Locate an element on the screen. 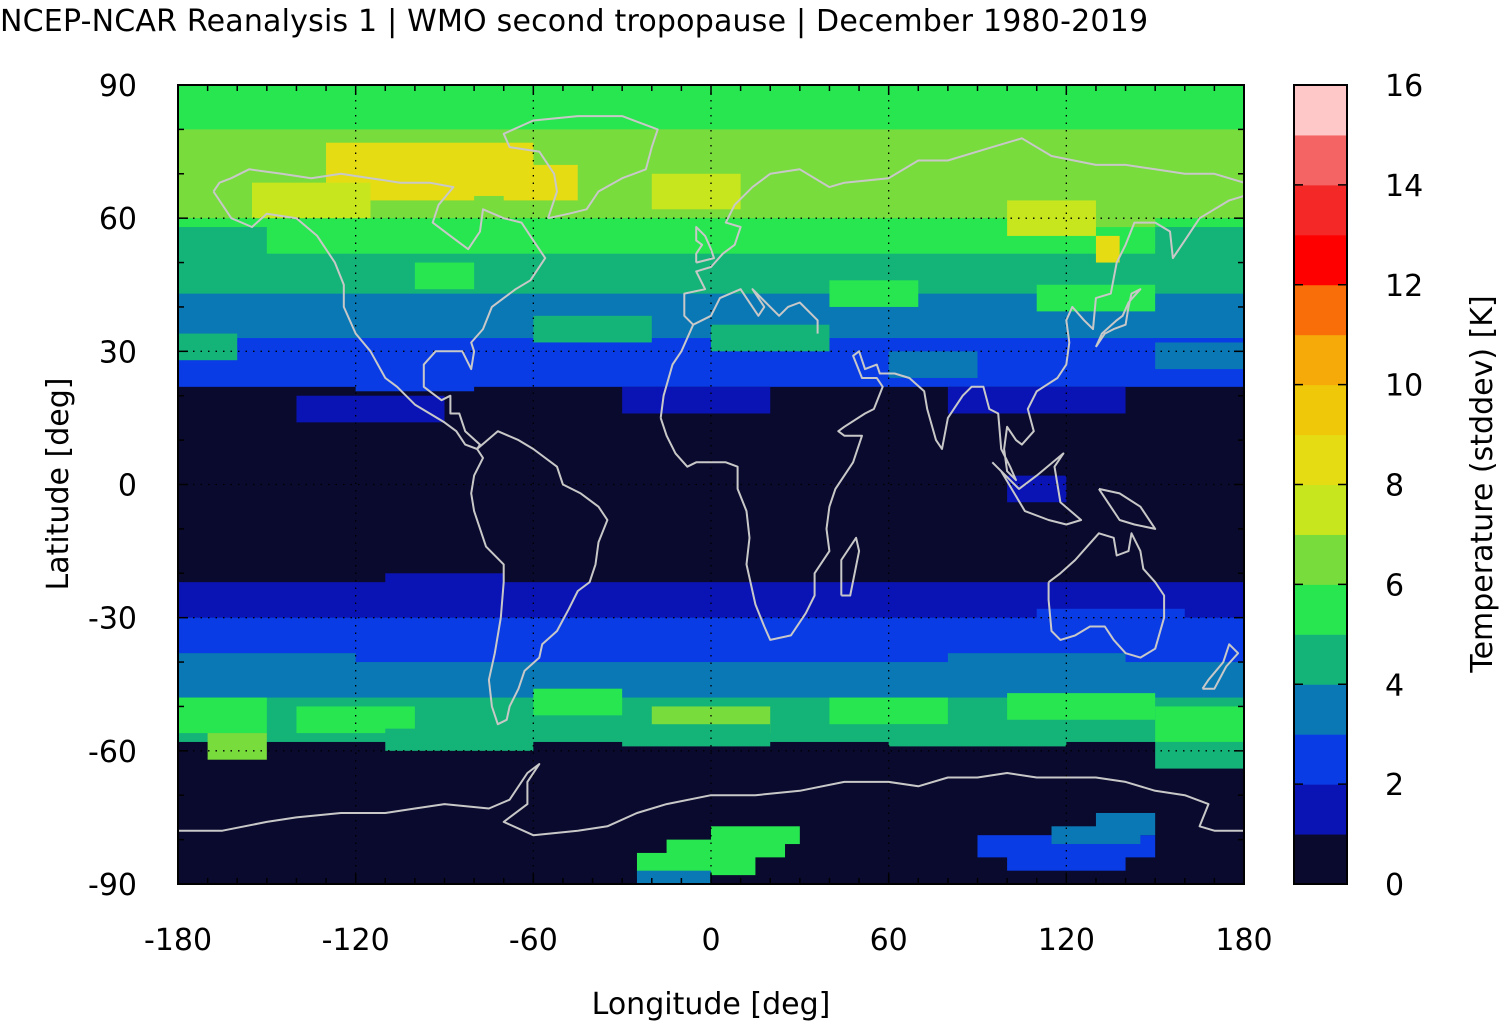 This screenshot has height=1029, width=1505. coastline-greenland is located at coordinates (580, 167).